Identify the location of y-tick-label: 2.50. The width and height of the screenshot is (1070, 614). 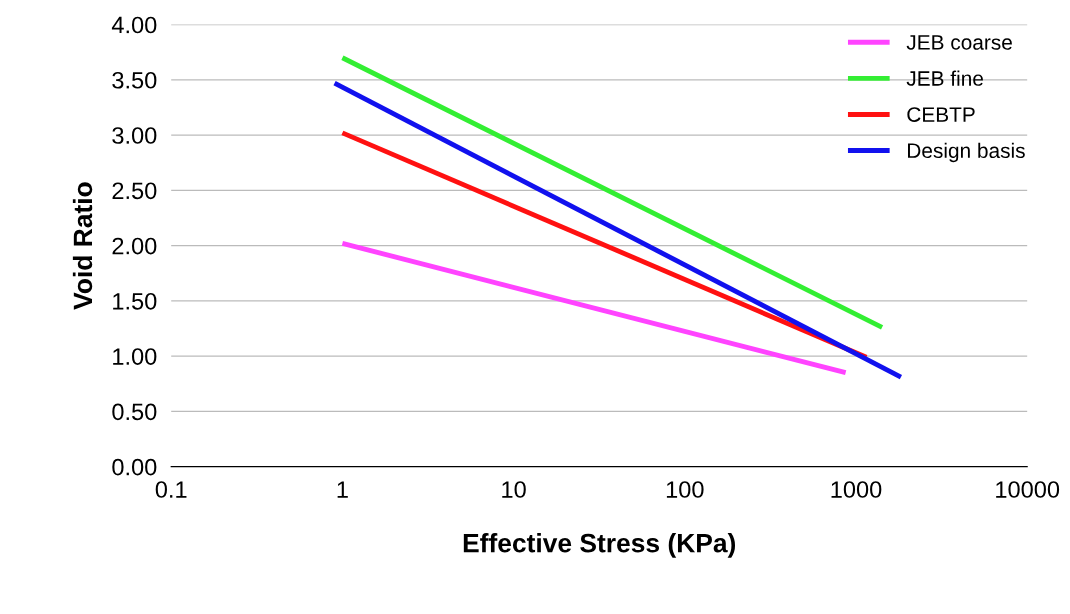
(134, 191).